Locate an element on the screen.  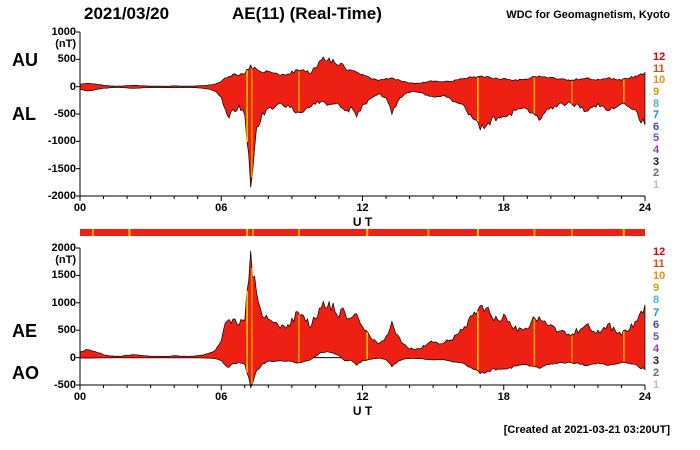
al-axis-label: AL is located at coordinates (24, 114).